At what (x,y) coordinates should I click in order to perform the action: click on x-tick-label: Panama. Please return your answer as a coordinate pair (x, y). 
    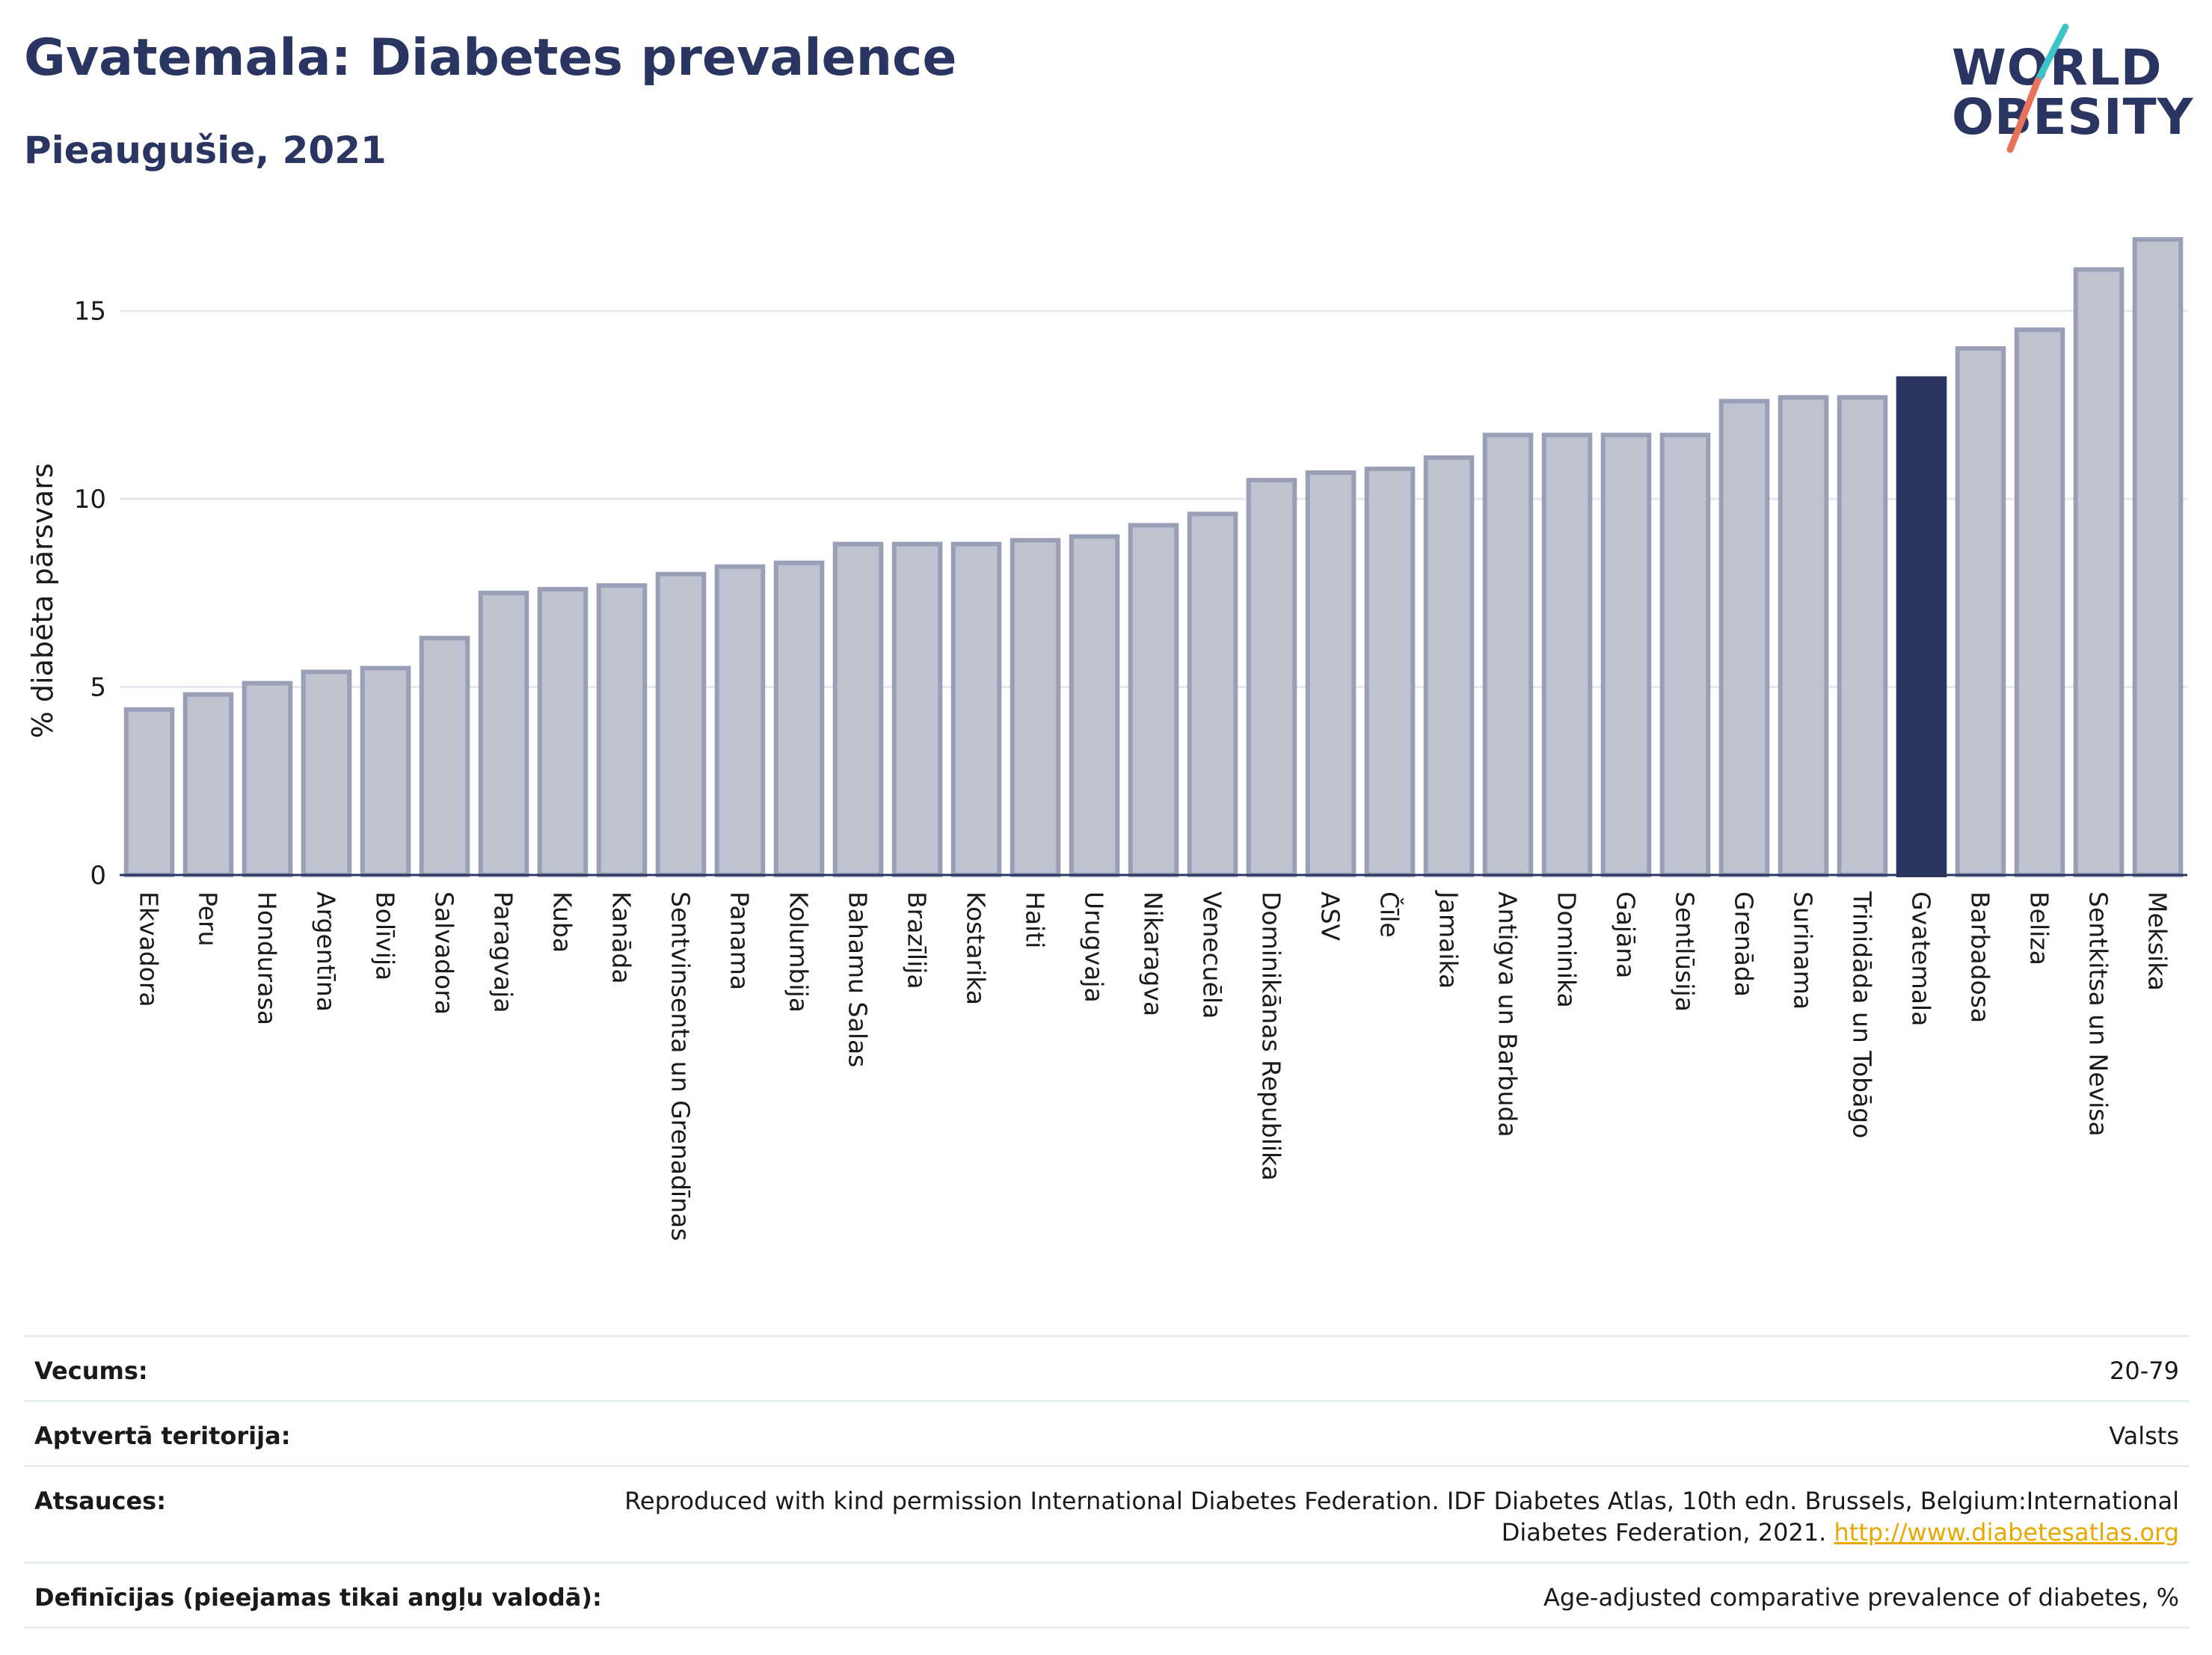
    Looking at the image, I should click on (740, 940).